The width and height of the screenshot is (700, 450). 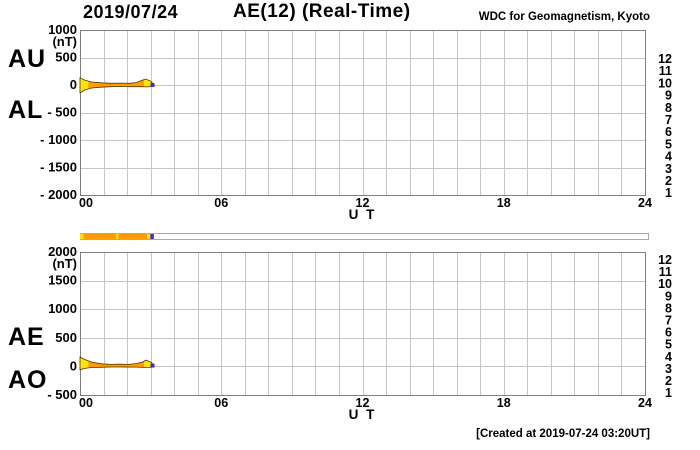 What do you see at coordinates (322, 11) in the screenshot?
I see `plot-title: AE(12) (Real-Time)` at bounding box center [322, 11].